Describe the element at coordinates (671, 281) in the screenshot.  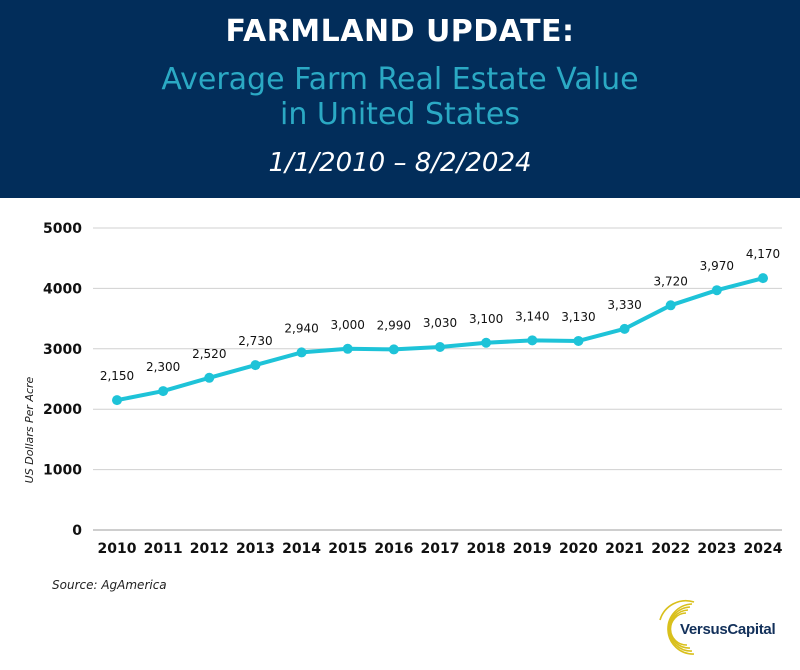
I see `data-label: 3,720` at that location.